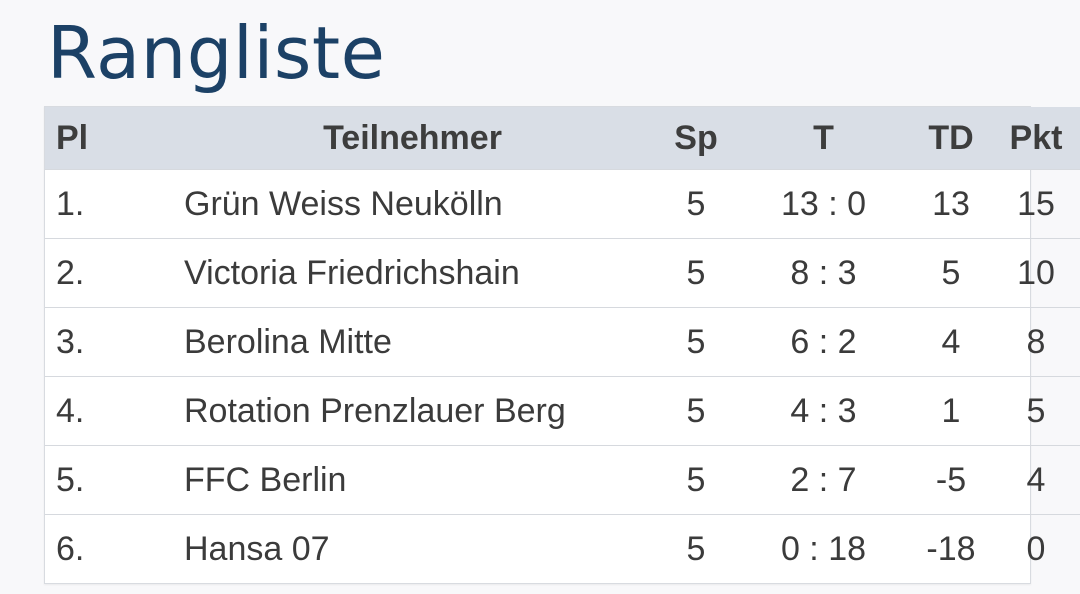 This screenshot has height=594, width=1080. I want to click on cell-teilnehmer: Hansa 07, so click(422, 548).